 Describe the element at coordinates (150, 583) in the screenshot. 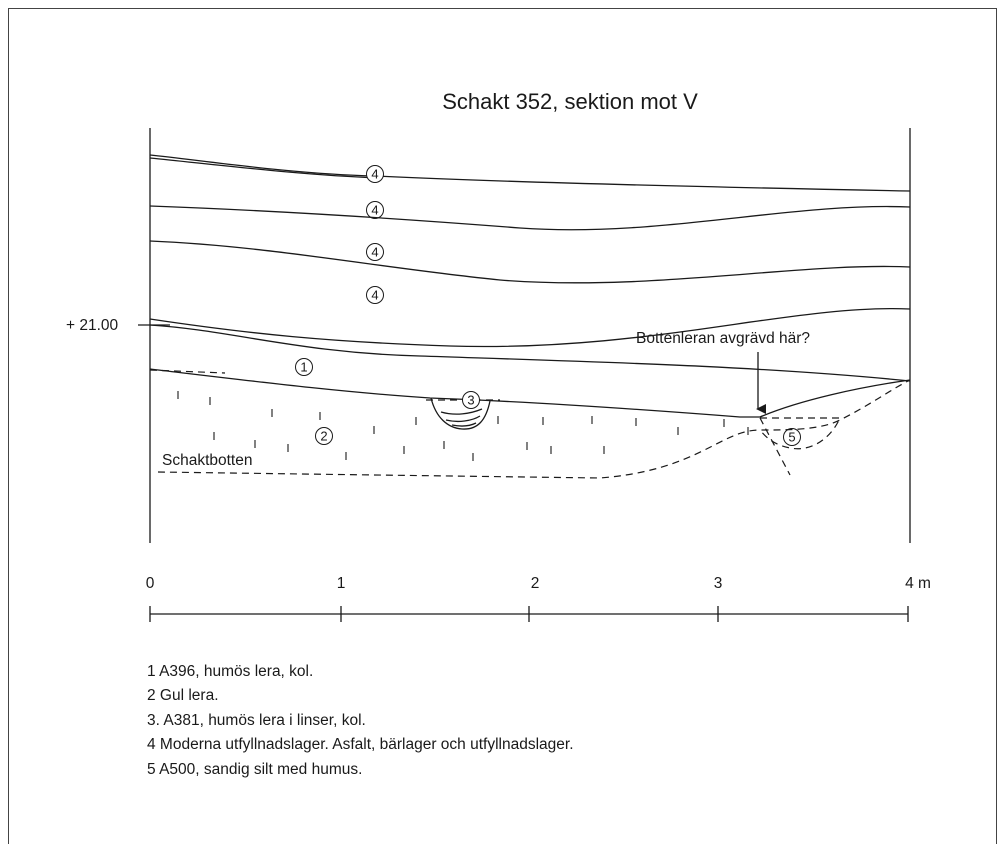

I see `scale-label-0: 0` at that location.